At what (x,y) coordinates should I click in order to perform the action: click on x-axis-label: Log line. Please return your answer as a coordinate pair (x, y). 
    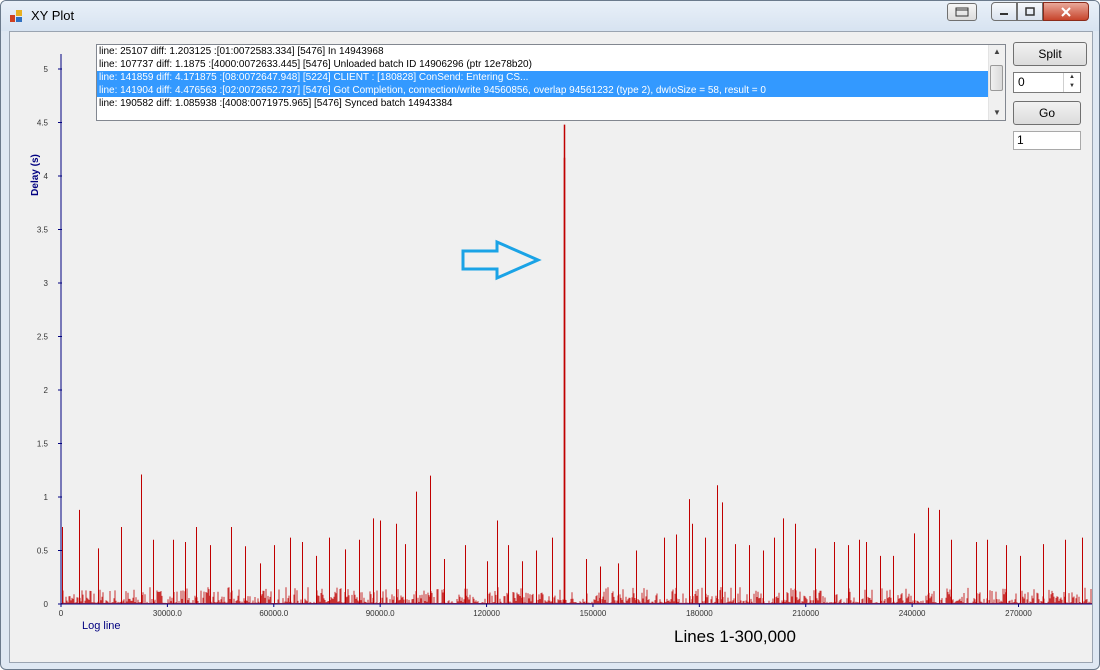
    Looking at the image, I should click on (101, 626).